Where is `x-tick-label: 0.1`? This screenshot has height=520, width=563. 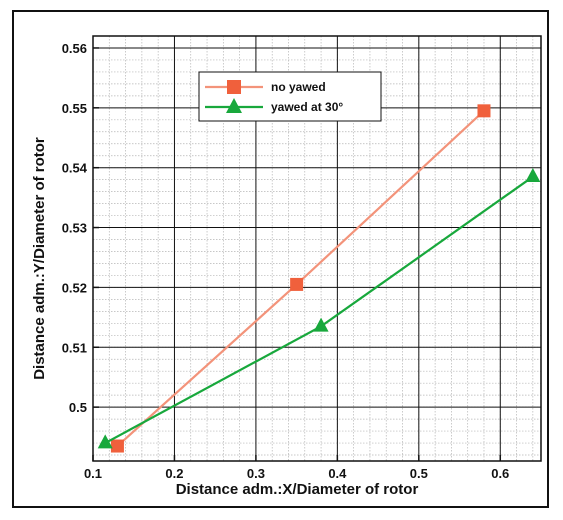 x-tick-label: 0.1 is located at coordinates (93, 473).